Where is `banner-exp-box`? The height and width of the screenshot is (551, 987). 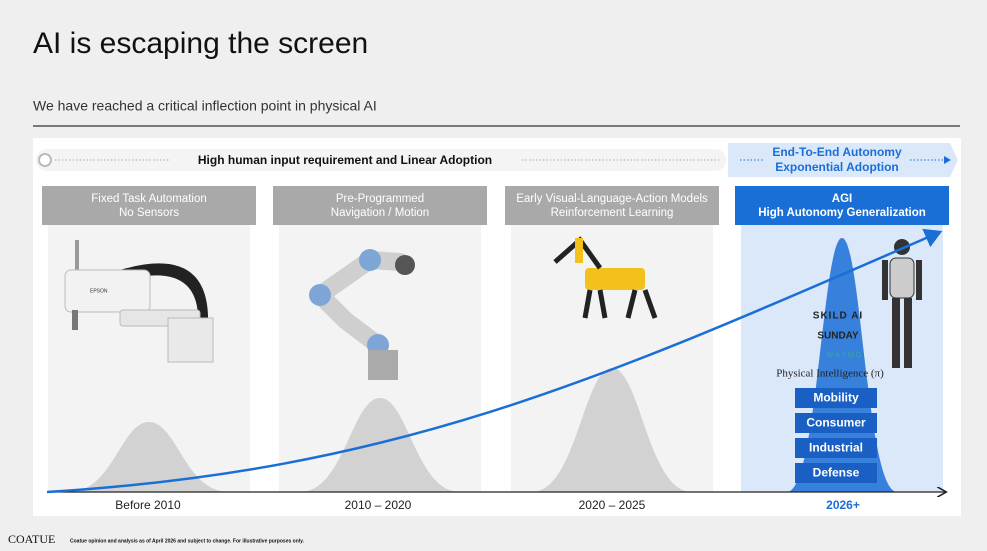
banner-exp-box is located at coordinates (843, 160).